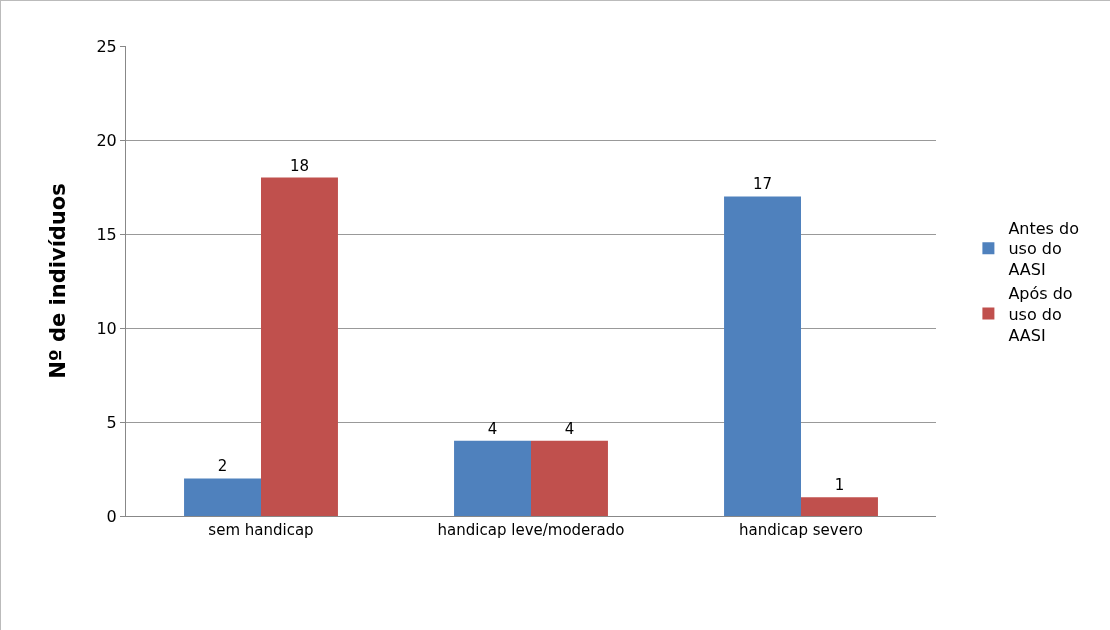  What do you see at coordinates (261, 530) in the screenshot?
I see `x-tick-label: sem handicap` at bounding box center [261, 530].